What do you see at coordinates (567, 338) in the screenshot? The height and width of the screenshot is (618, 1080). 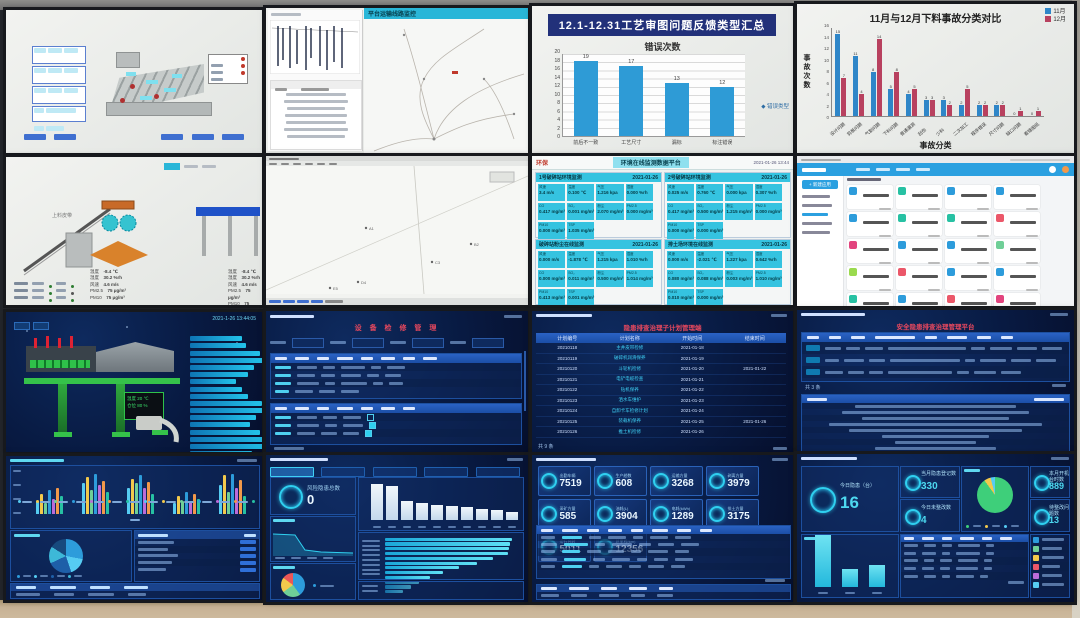 I see `column-header: 计划编号` at bounding box center [567, 338].